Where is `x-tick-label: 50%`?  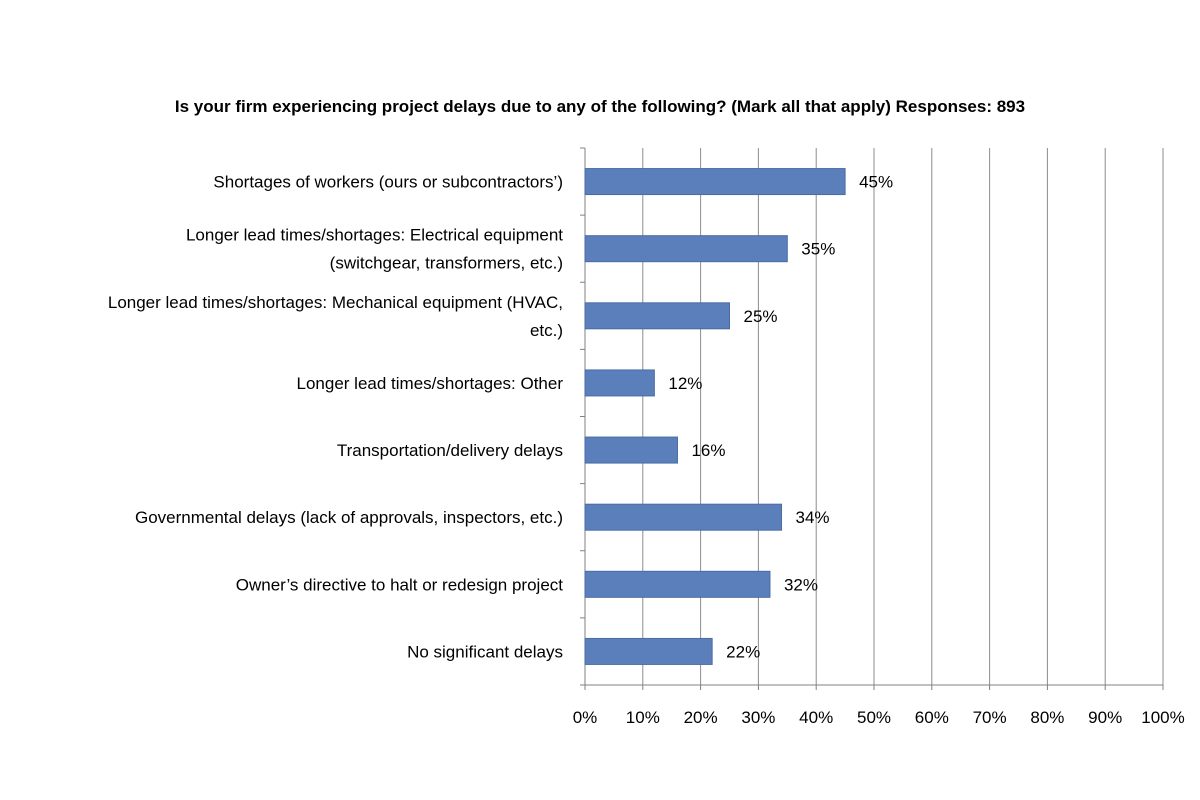 x-tick-label: 50% is located at coordinates (874, 717).